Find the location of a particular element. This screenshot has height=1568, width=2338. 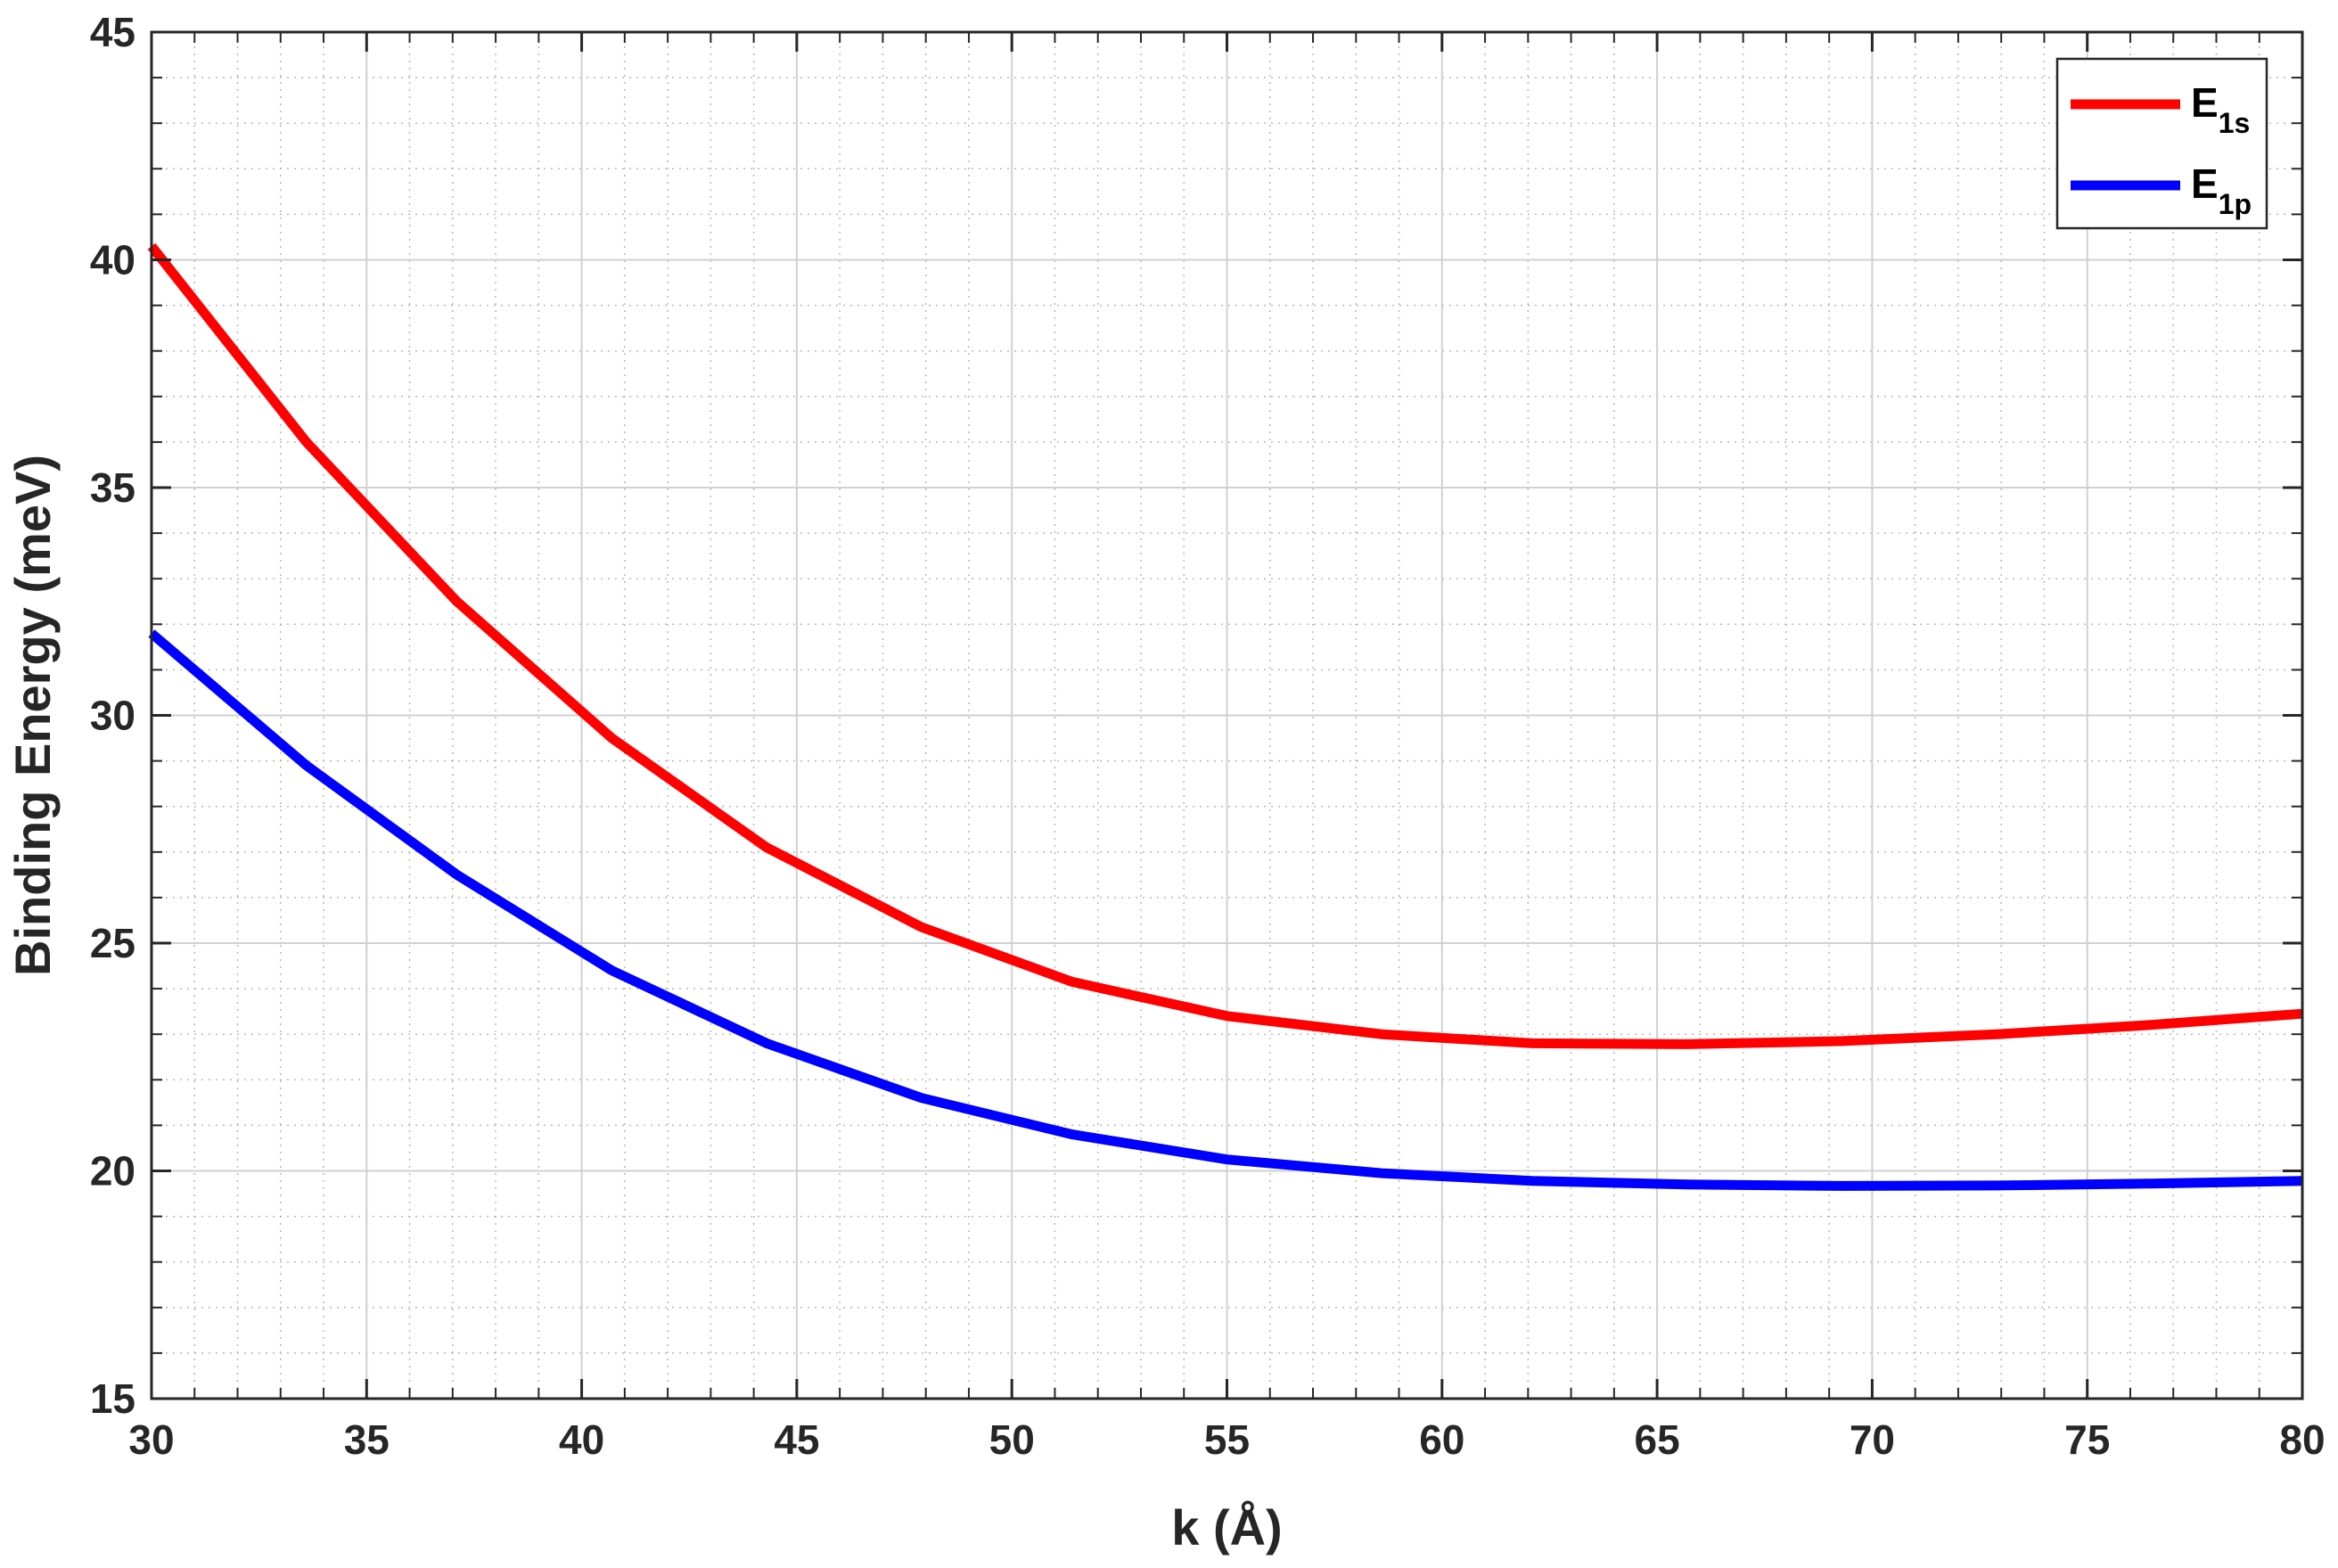

y-tick-label: 30 is located at coordinates (112, 716).